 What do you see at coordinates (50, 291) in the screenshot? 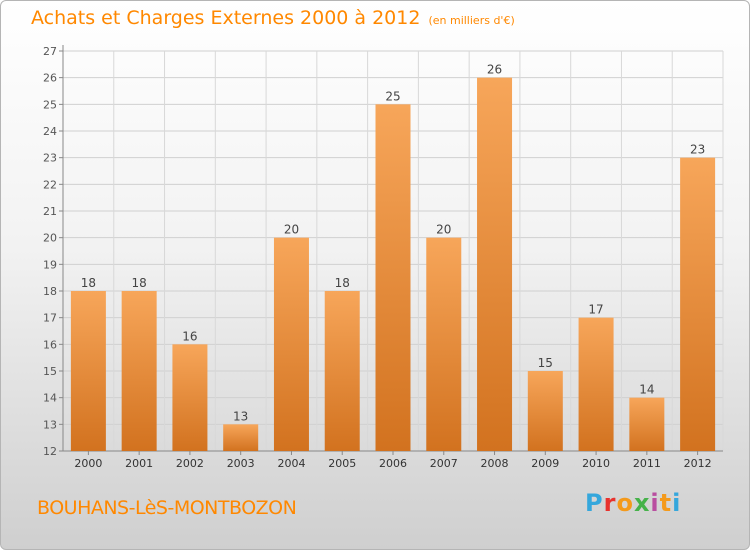
I see `y-tick-label: 18` at bounding box center [50, 291].